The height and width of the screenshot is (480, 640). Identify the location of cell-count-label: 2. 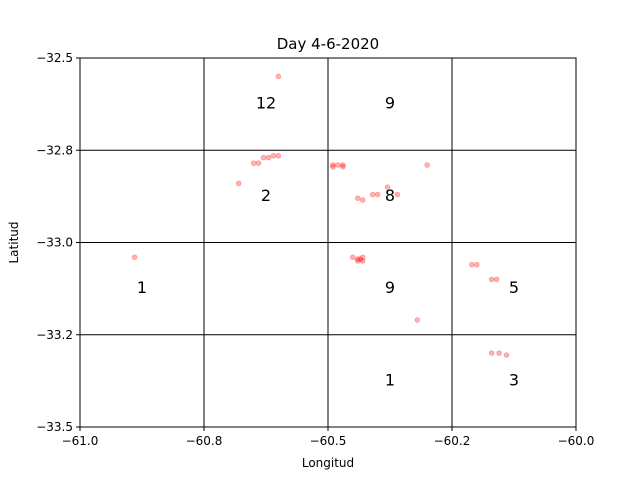
(266, 195).